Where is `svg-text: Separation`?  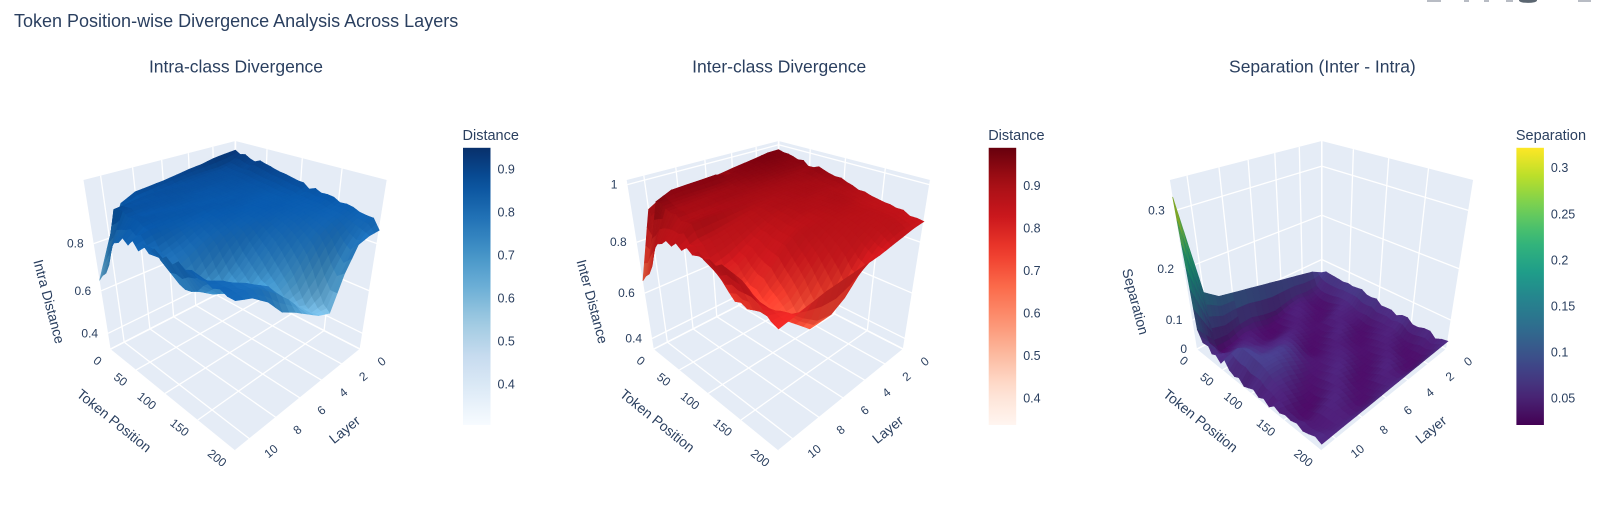 svg-text: Separation is located at coordinates (1551, 136).